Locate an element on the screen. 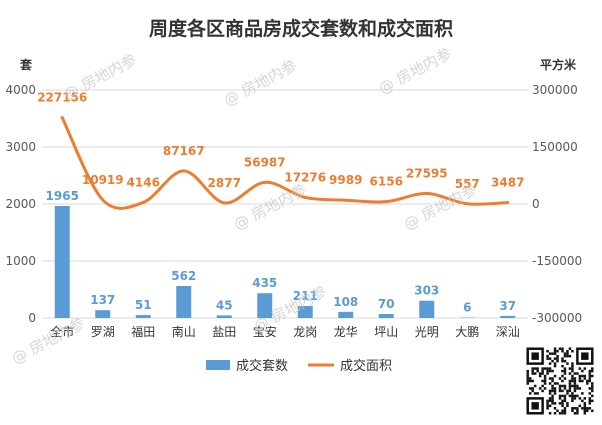 This screenshot has height=425, width=602. line-data-label: 4146 is located at coordinates (143, 182).